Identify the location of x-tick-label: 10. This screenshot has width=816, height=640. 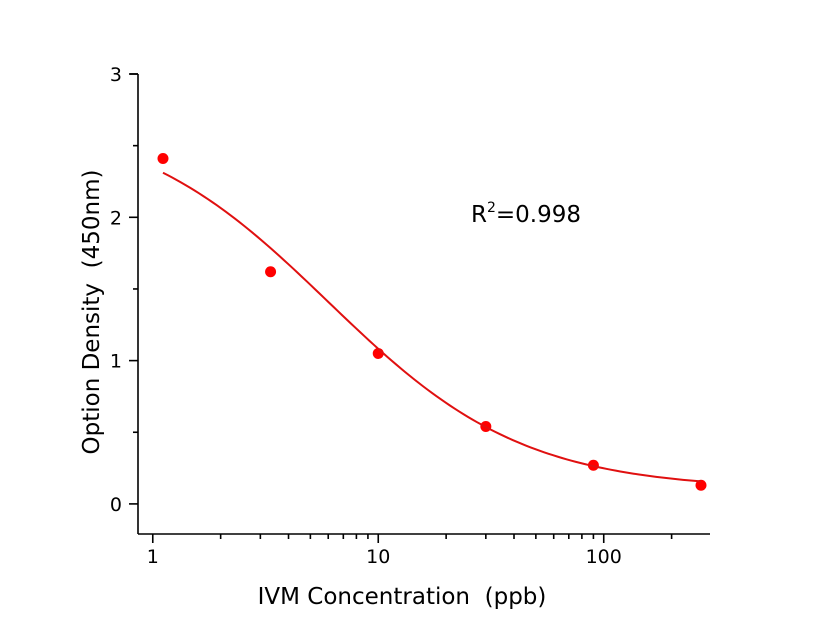
(378, 557).